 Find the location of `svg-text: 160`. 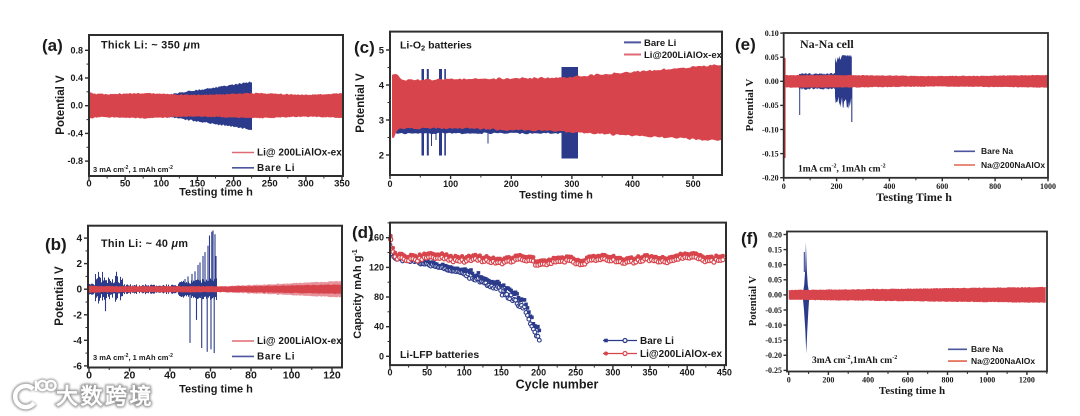

svg-text: 160 is located at coordinates (376, 238).